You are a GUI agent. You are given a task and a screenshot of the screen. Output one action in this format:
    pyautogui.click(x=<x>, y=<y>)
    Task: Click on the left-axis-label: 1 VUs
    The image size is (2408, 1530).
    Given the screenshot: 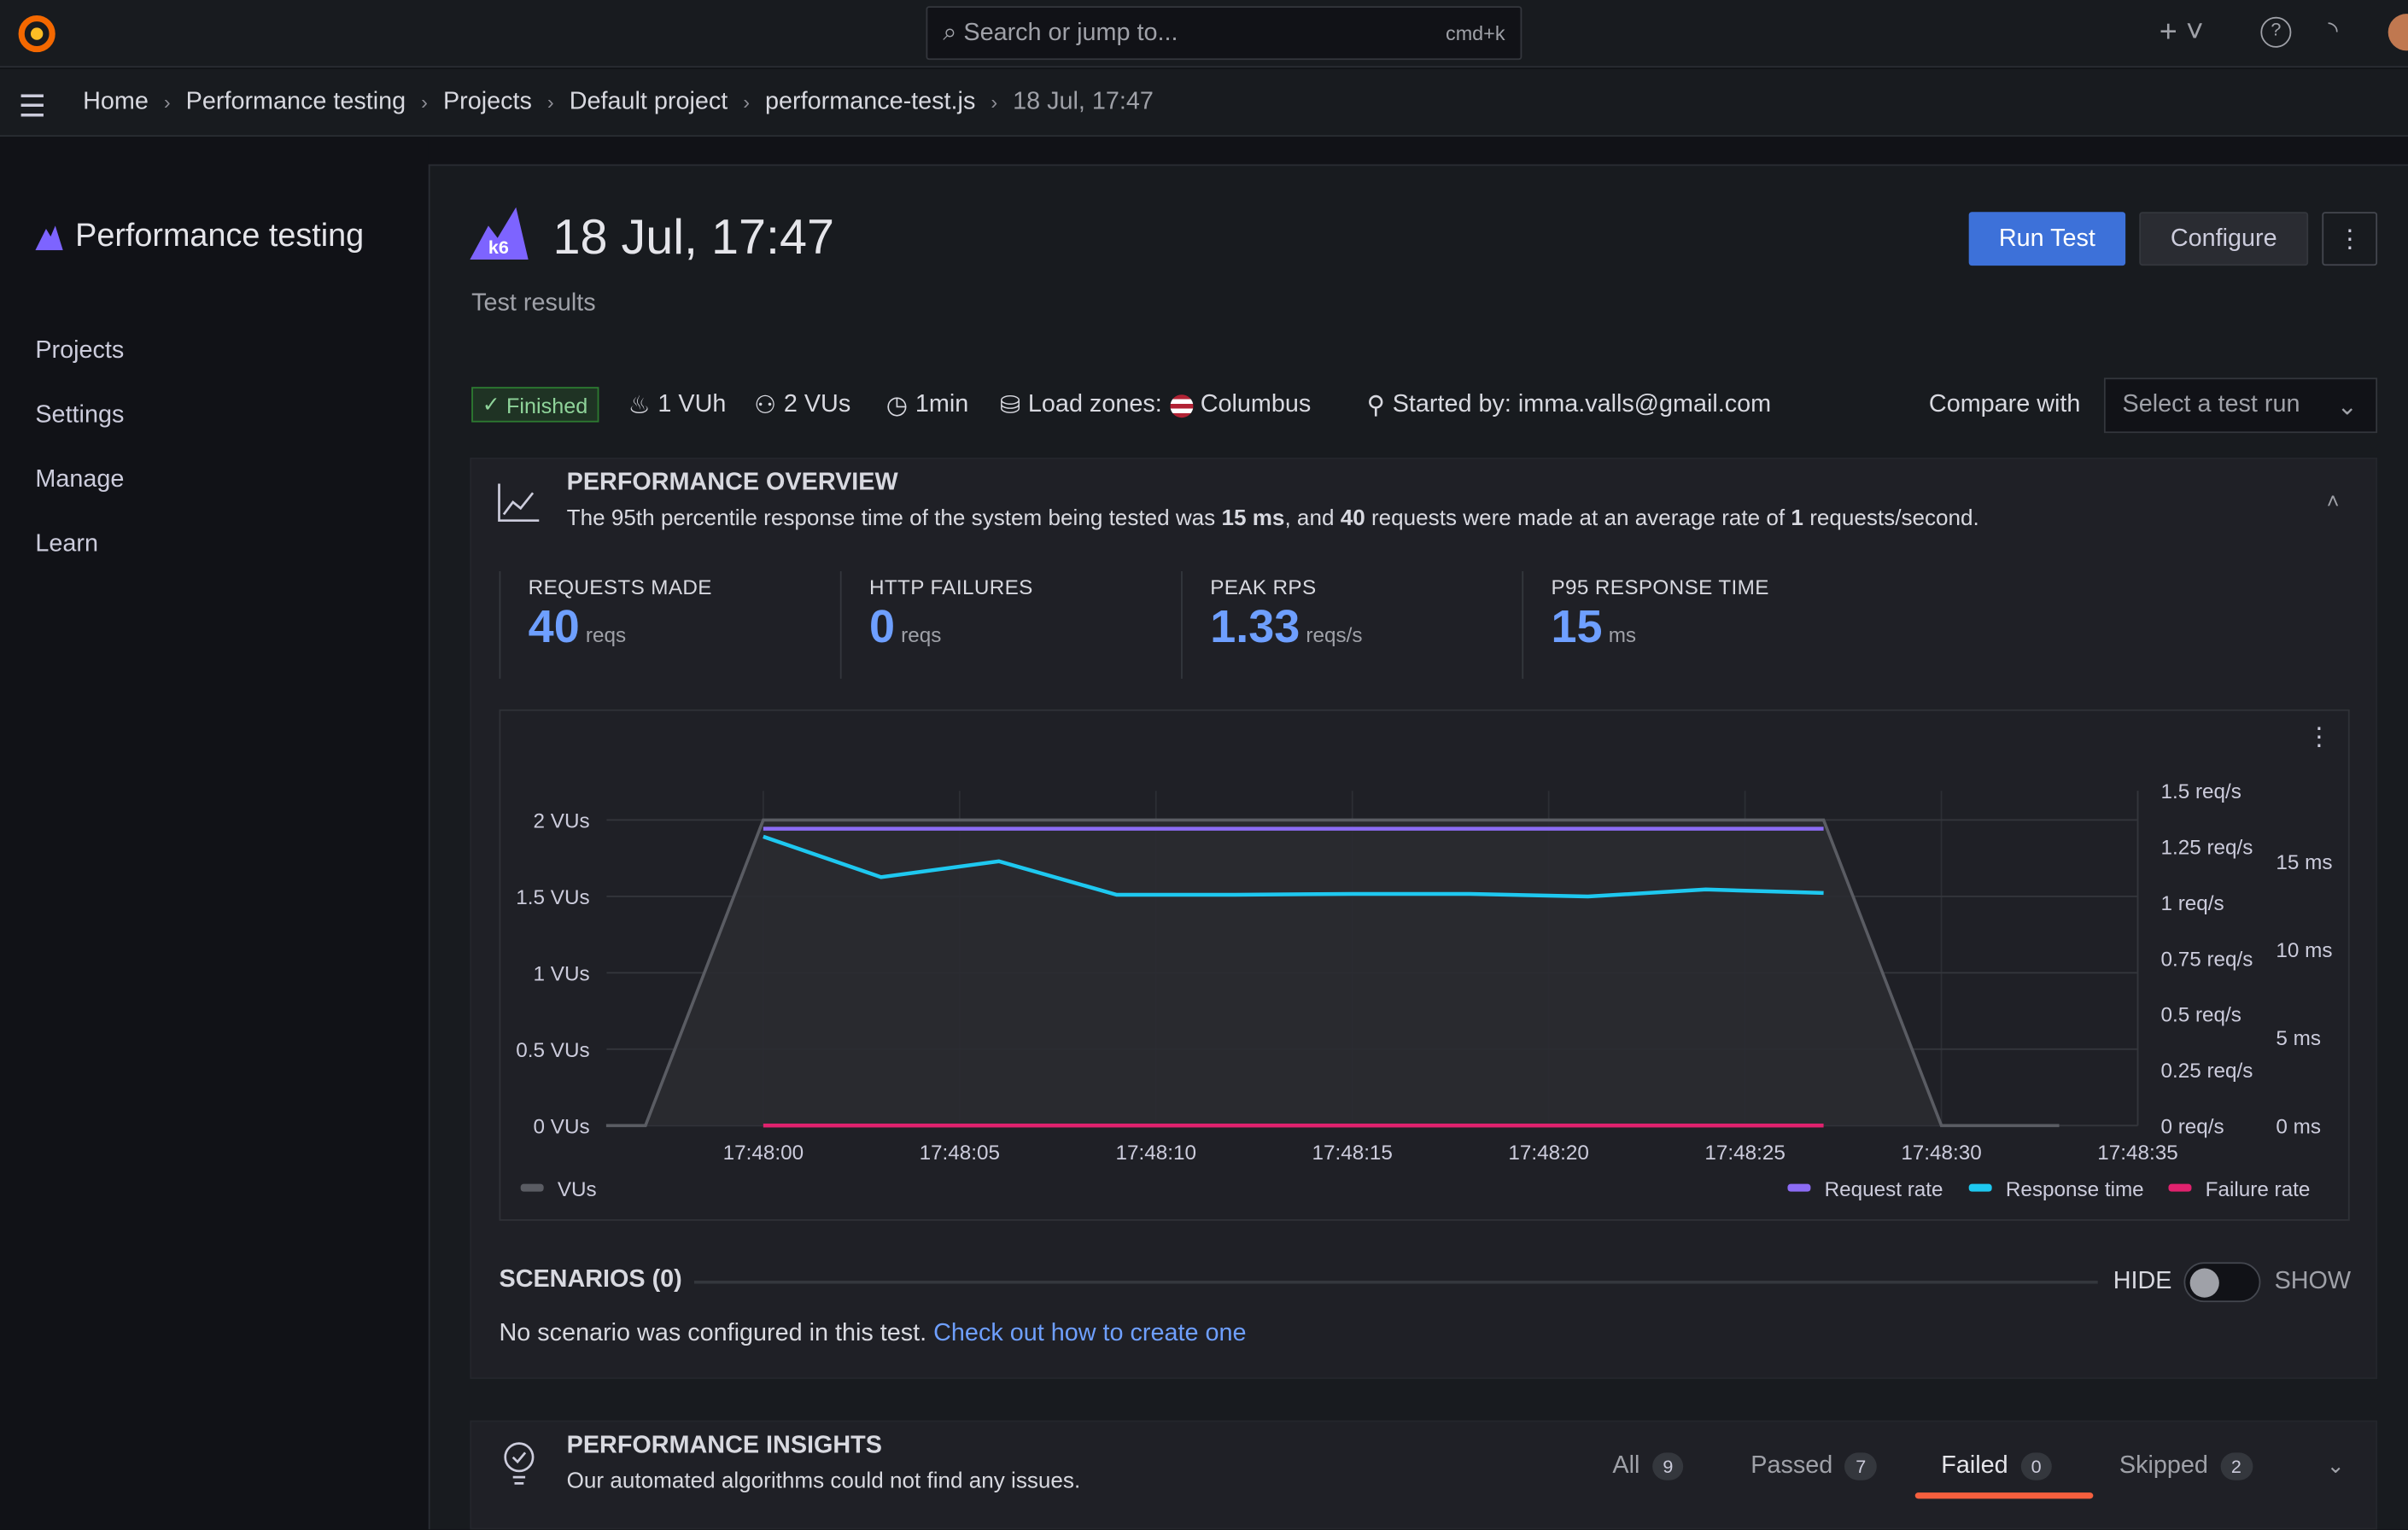 What is the action you would take?
    pyautogui.click(x=562, y=974)
    